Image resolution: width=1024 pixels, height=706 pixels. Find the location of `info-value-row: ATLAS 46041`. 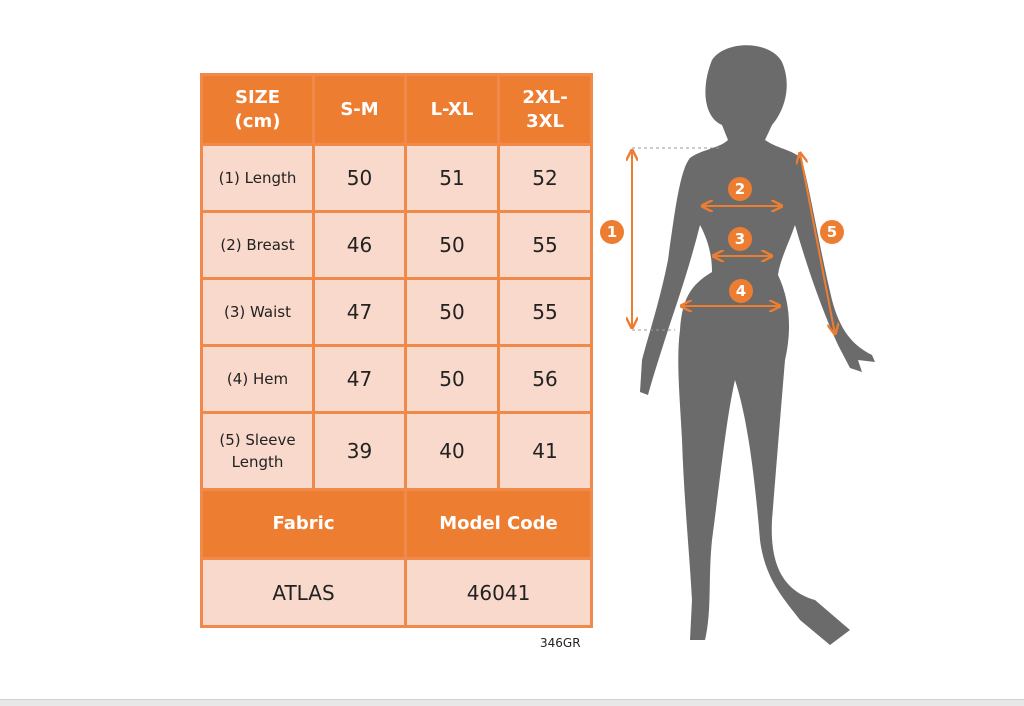

info-value-row: ATLAS 46041 is located at coordinates (396, 592).